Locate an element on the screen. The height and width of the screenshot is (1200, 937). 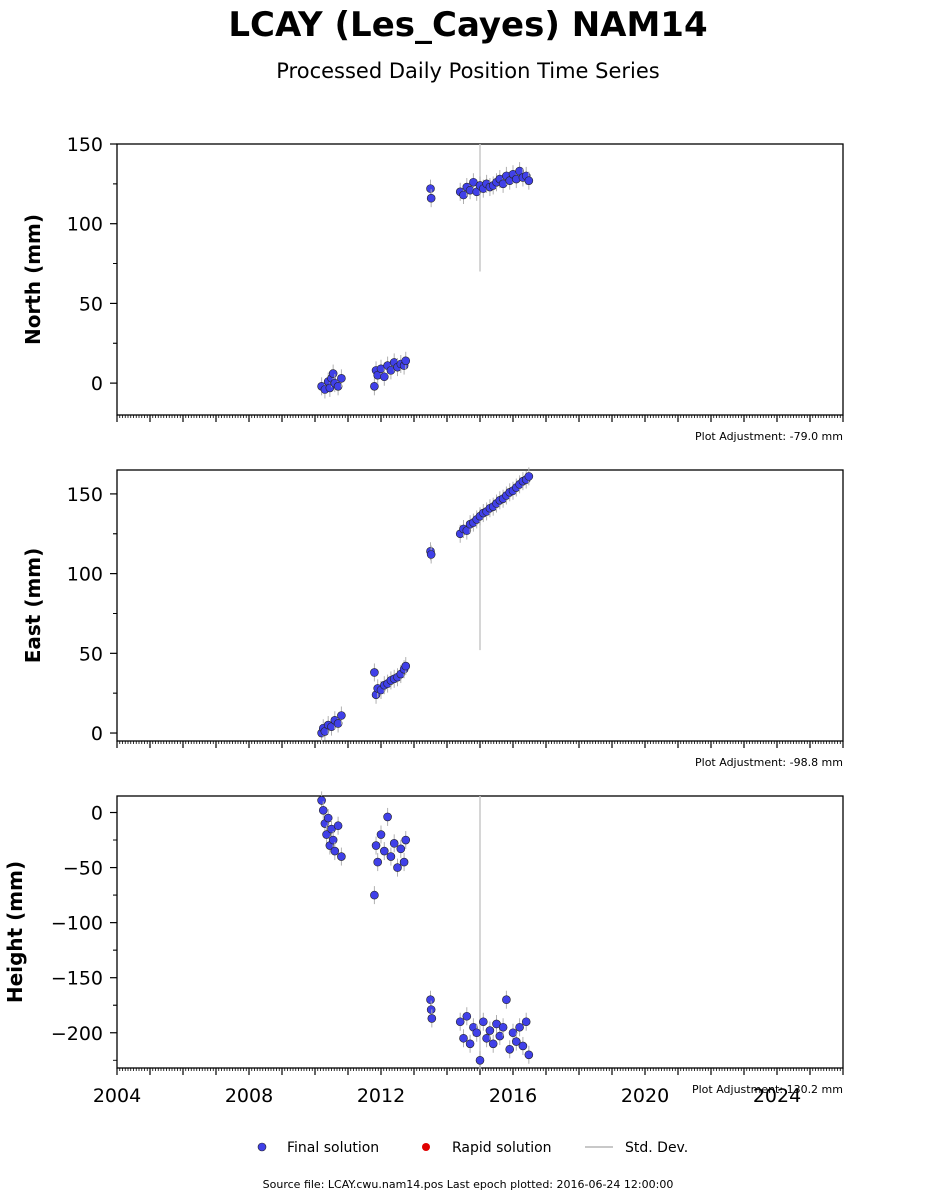
x-tick-label: 2016 is located at coordinates (513, 1096).